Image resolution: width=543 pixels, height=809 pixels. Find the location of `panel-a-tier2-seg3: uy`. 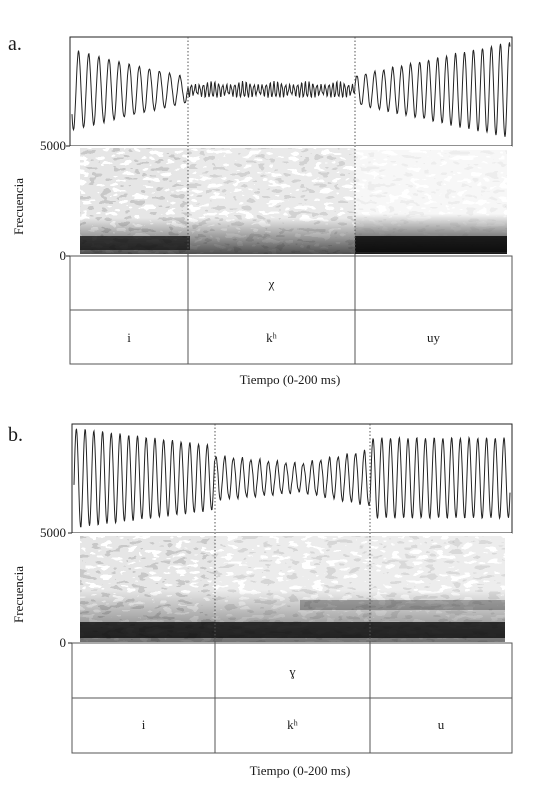

panel-a-tier2-seg3: uy is located at coordinates (433, 337).